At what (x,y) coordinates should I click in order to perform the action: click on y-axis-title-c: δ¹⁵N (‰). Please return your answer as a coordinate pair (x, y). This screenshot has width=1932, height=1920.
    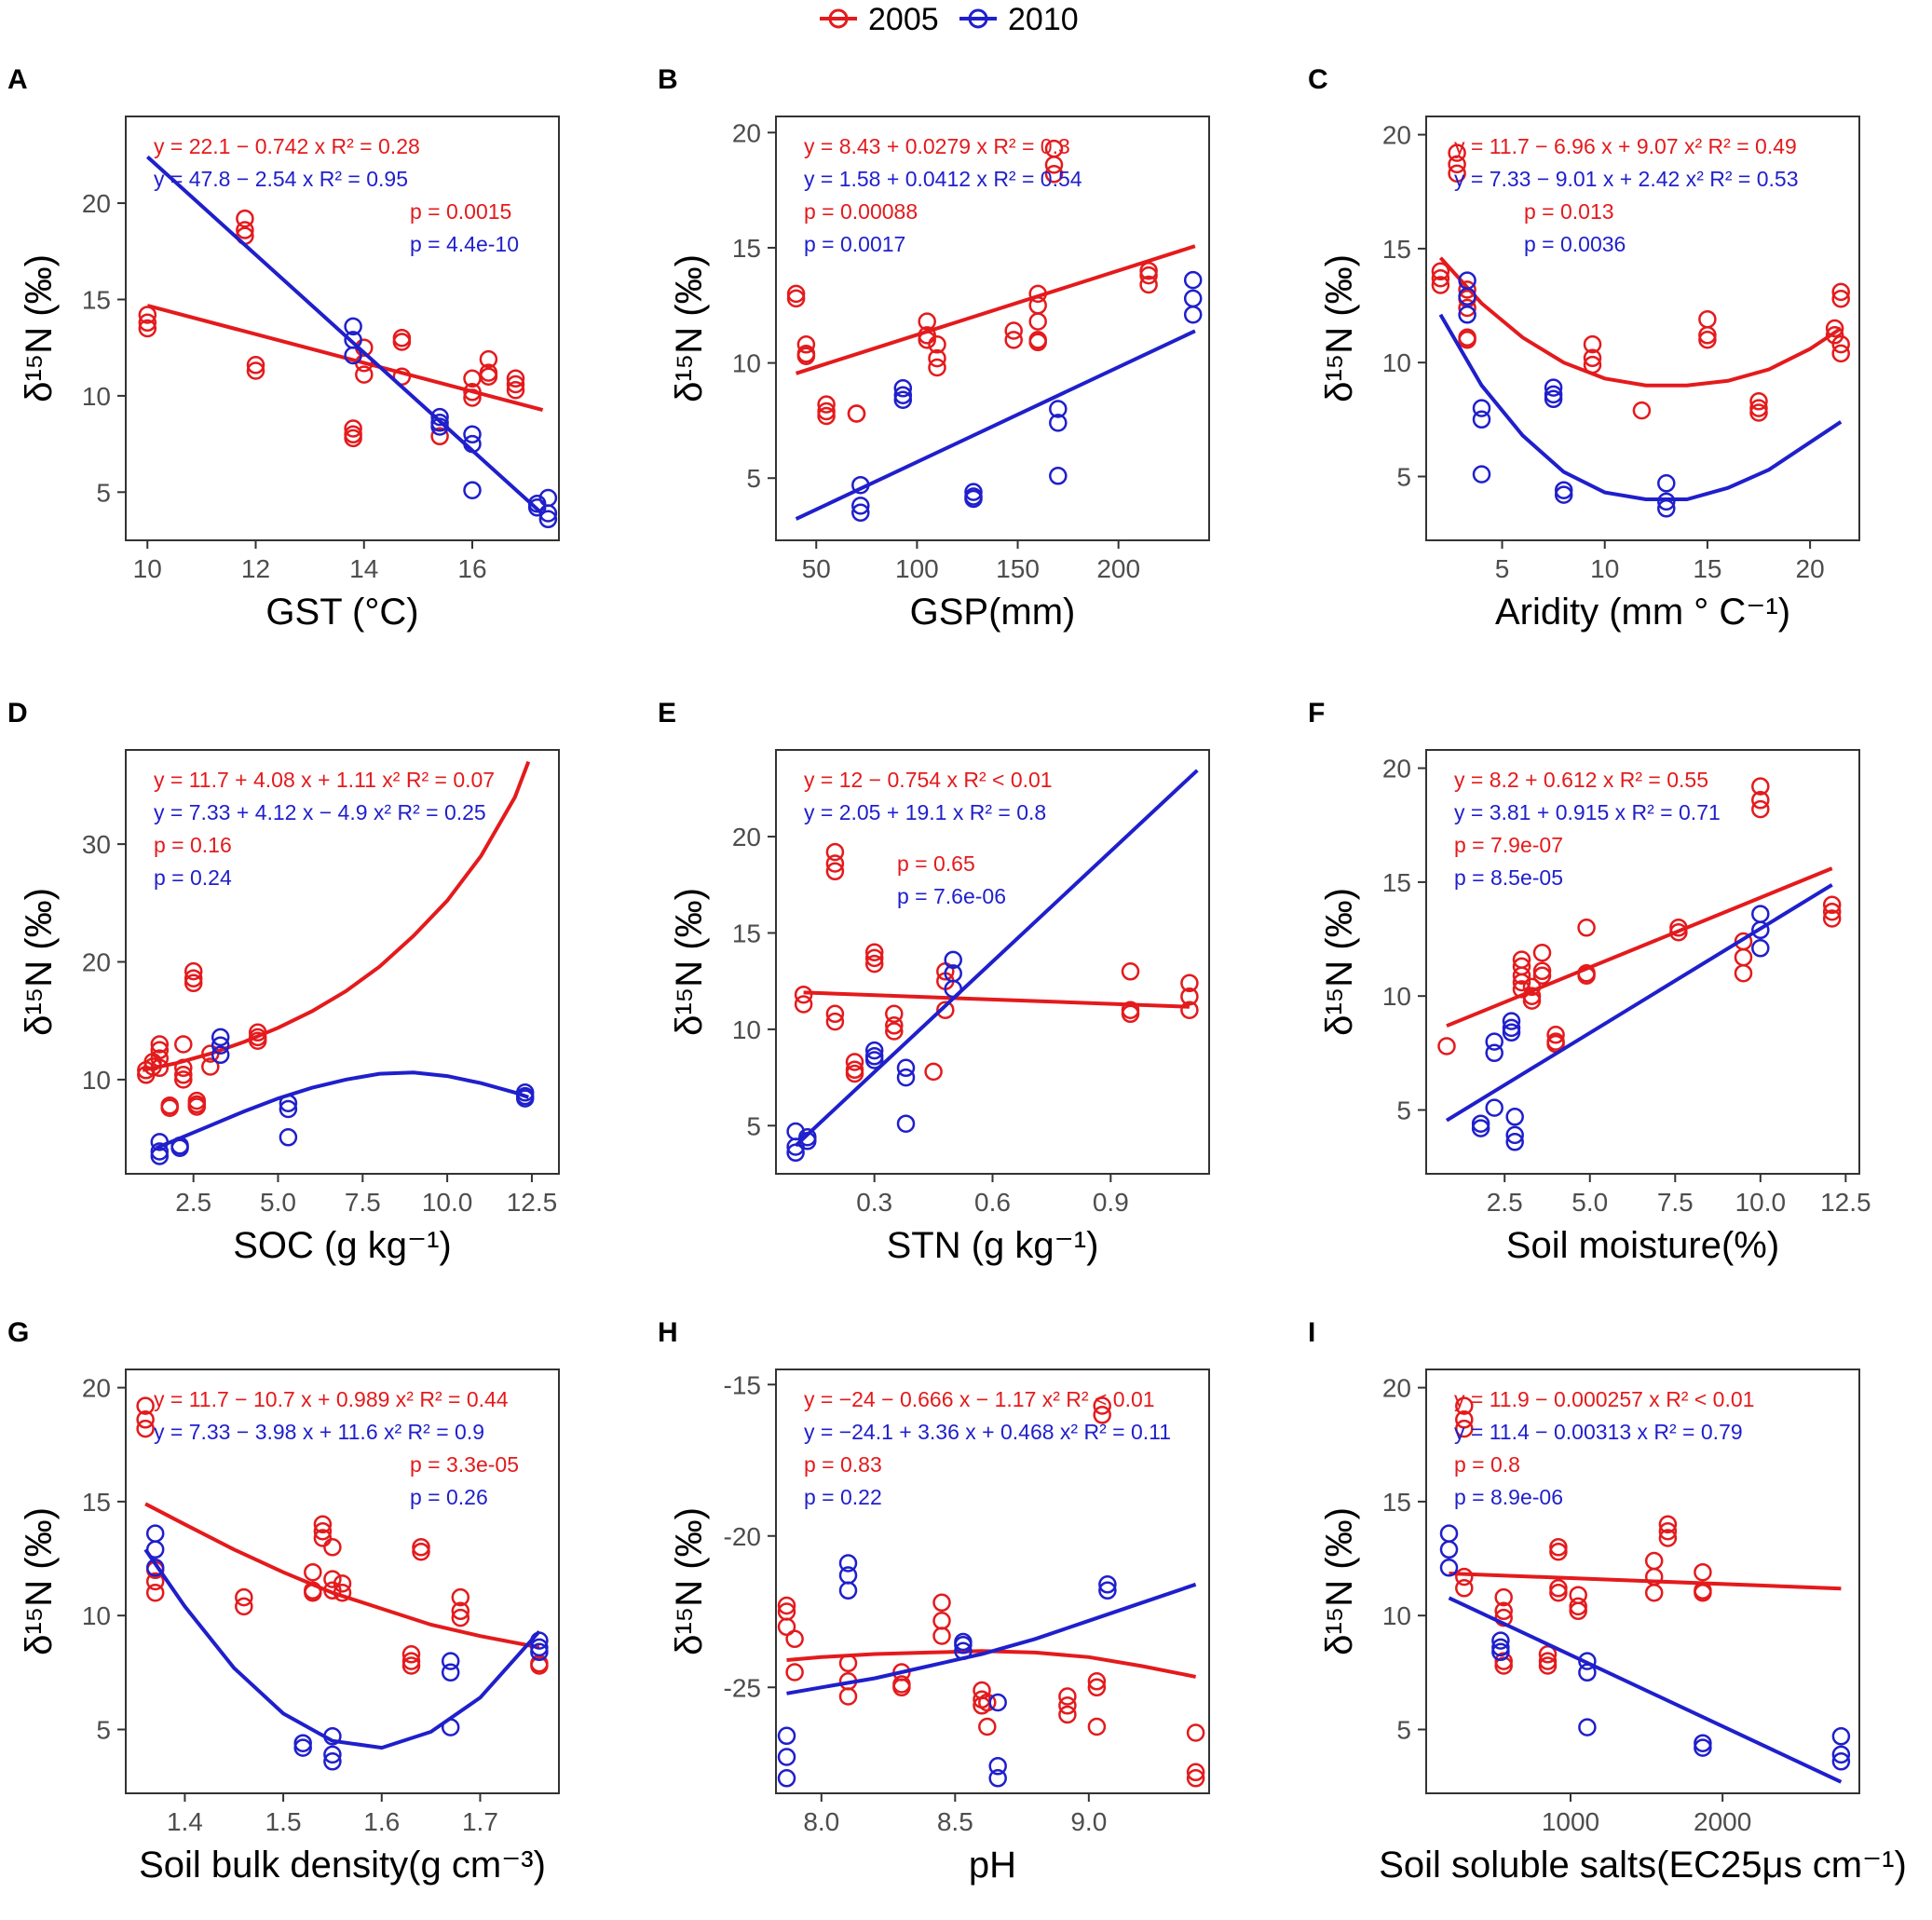
    Looking at the image, I should click on (1339, 328).